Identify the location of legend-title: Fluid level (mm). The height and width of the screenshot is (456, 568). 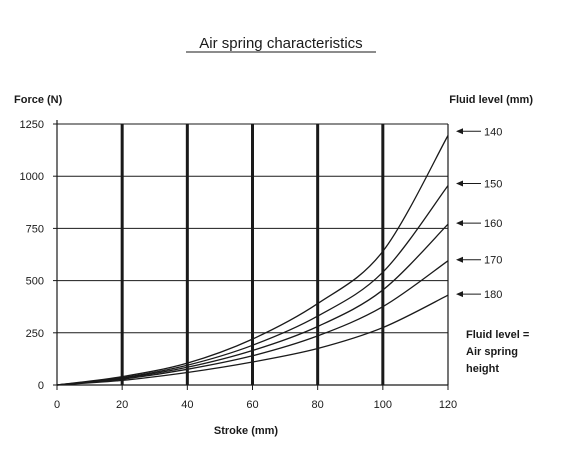
(491, 100).